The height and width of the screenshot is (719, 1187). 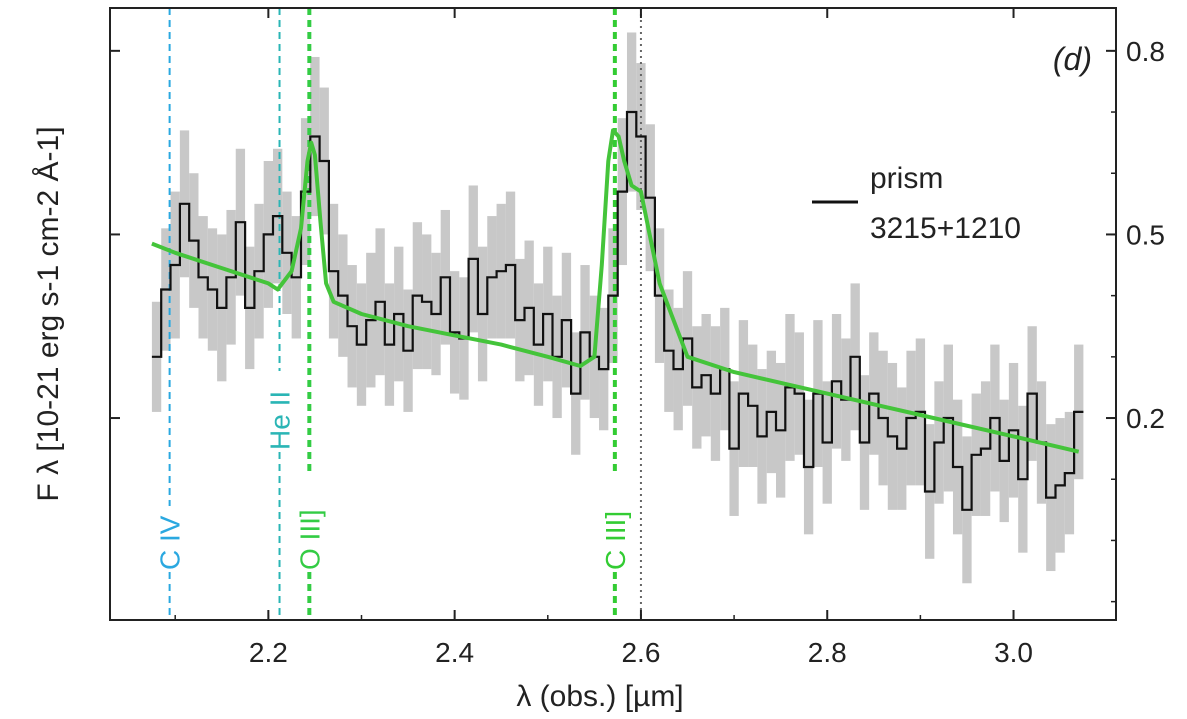 What do you see at coordinates (309, 539) in the screenshot?
I see `vertical-line-label: O III]` at bounding box center [309, 539].